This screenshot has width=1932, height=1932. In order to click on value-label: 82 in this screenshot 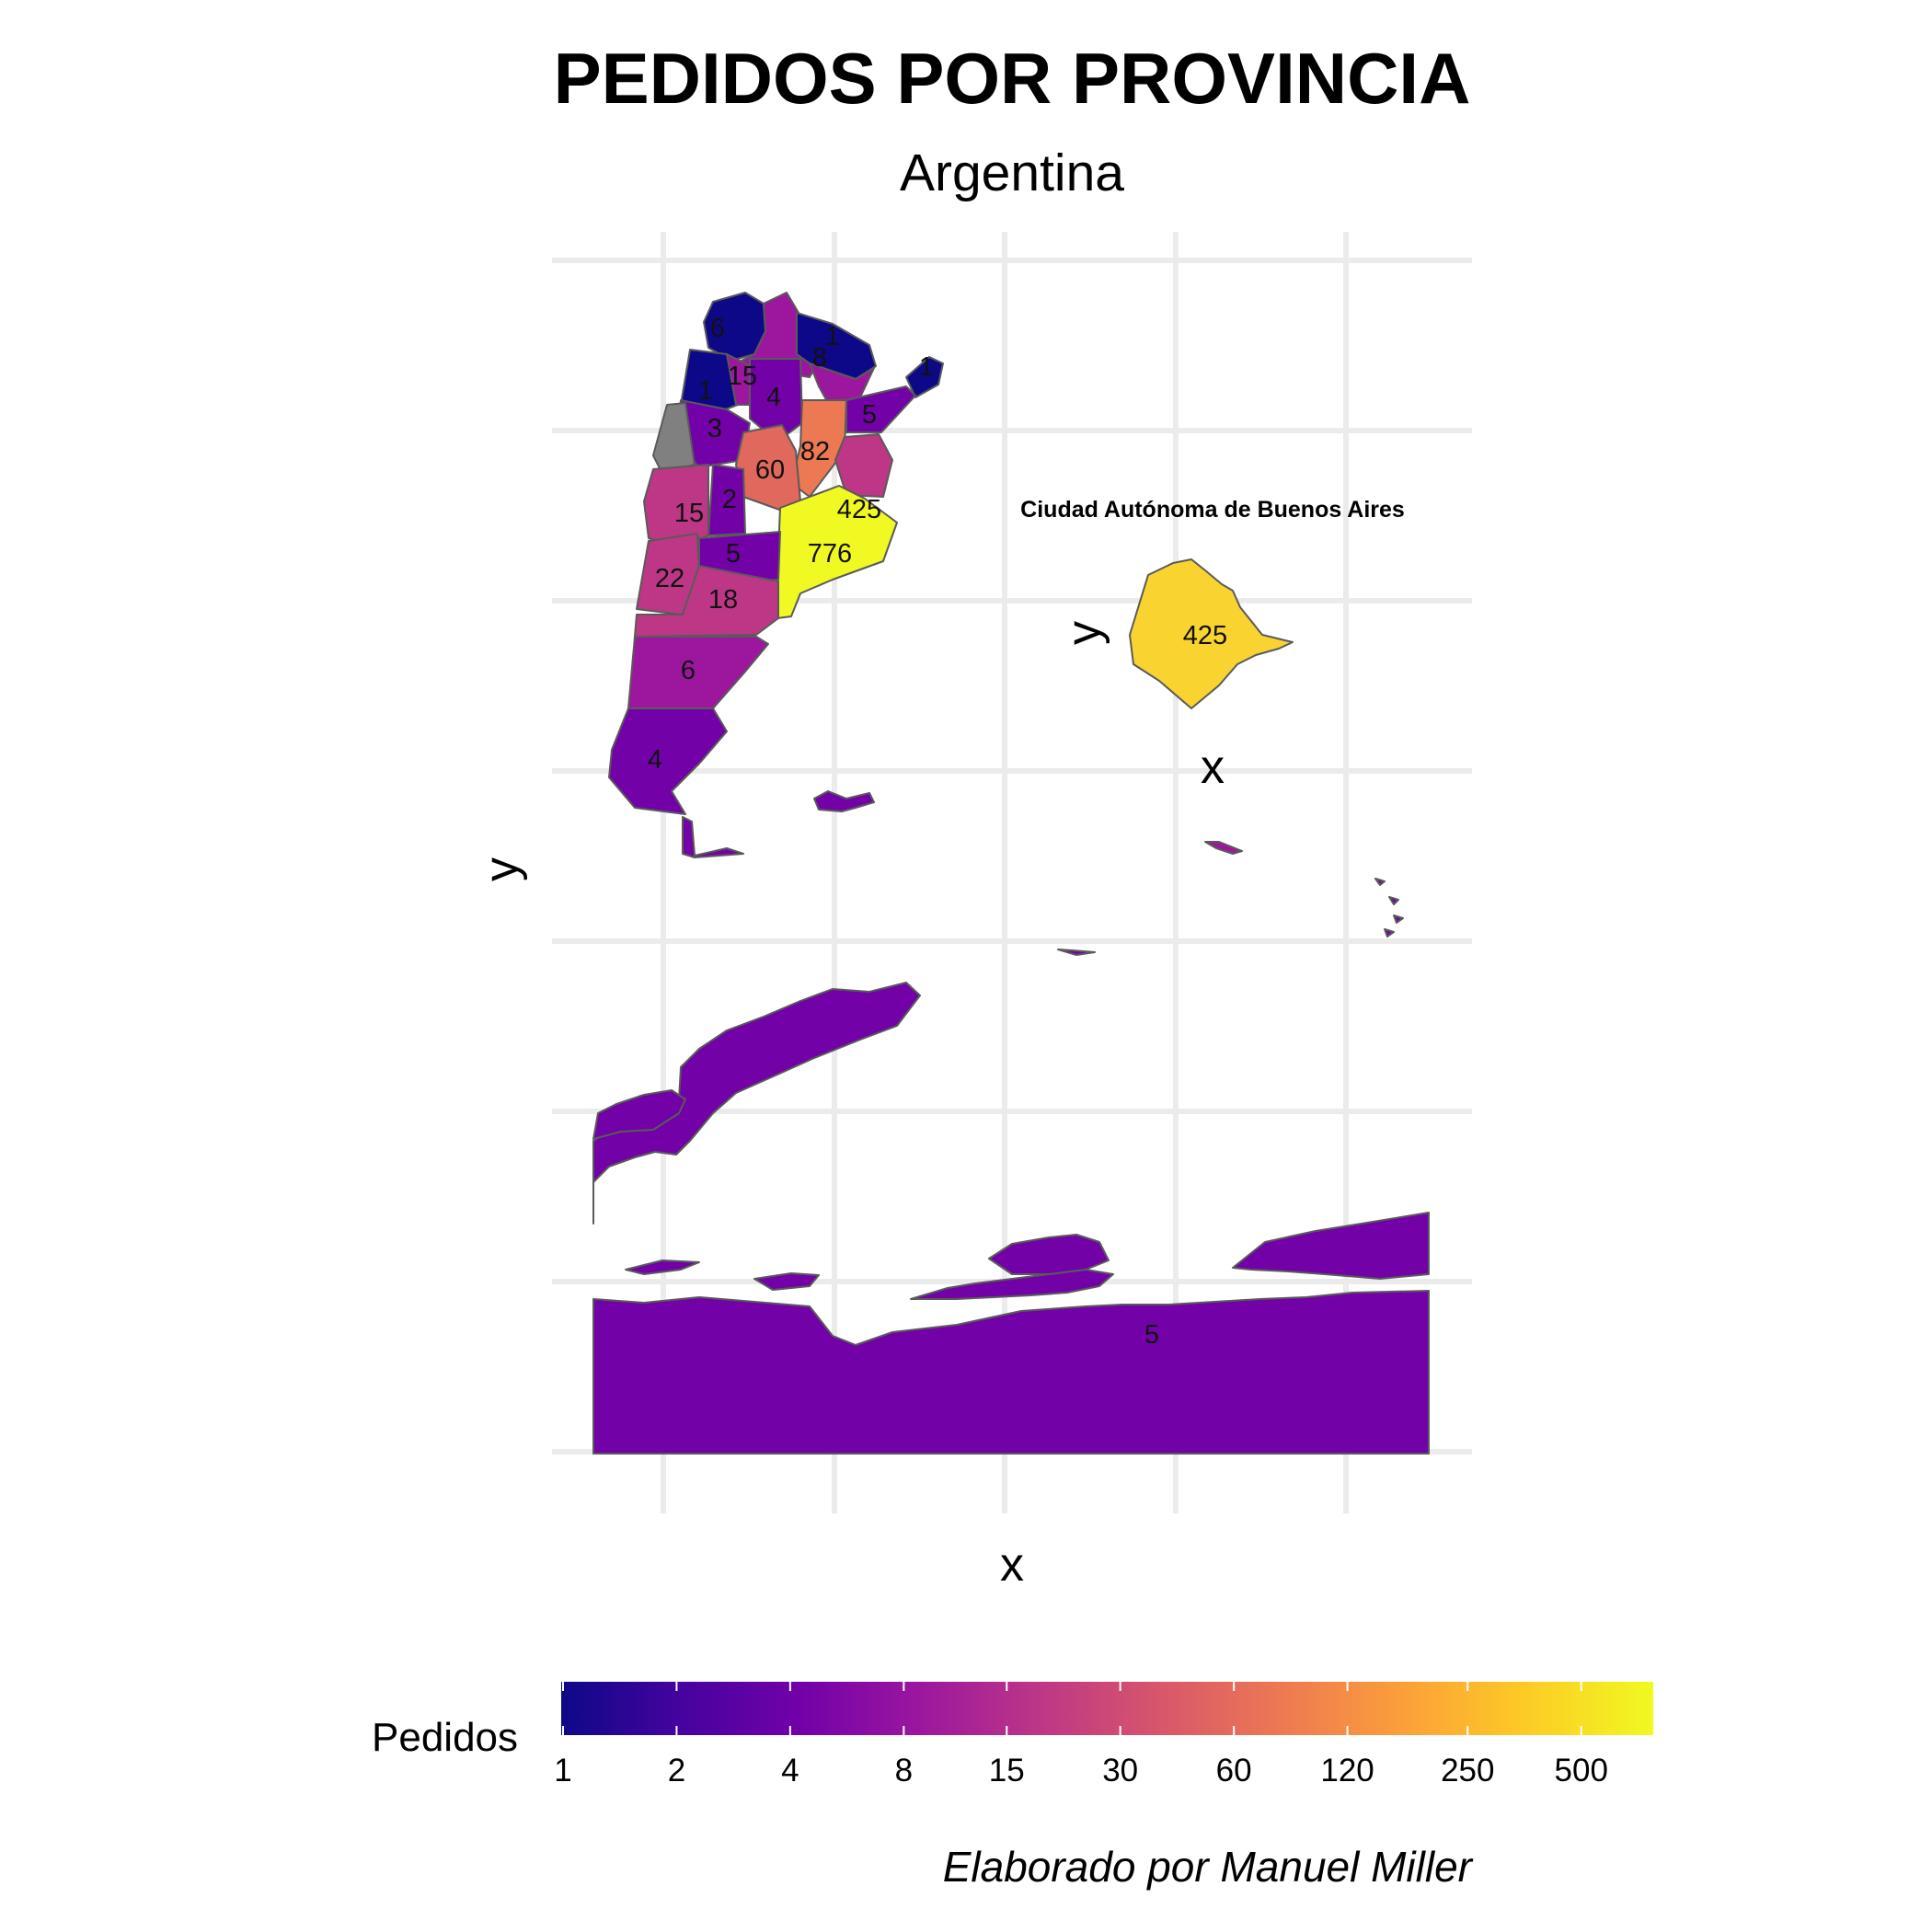, I will do `click(815, 451)`.